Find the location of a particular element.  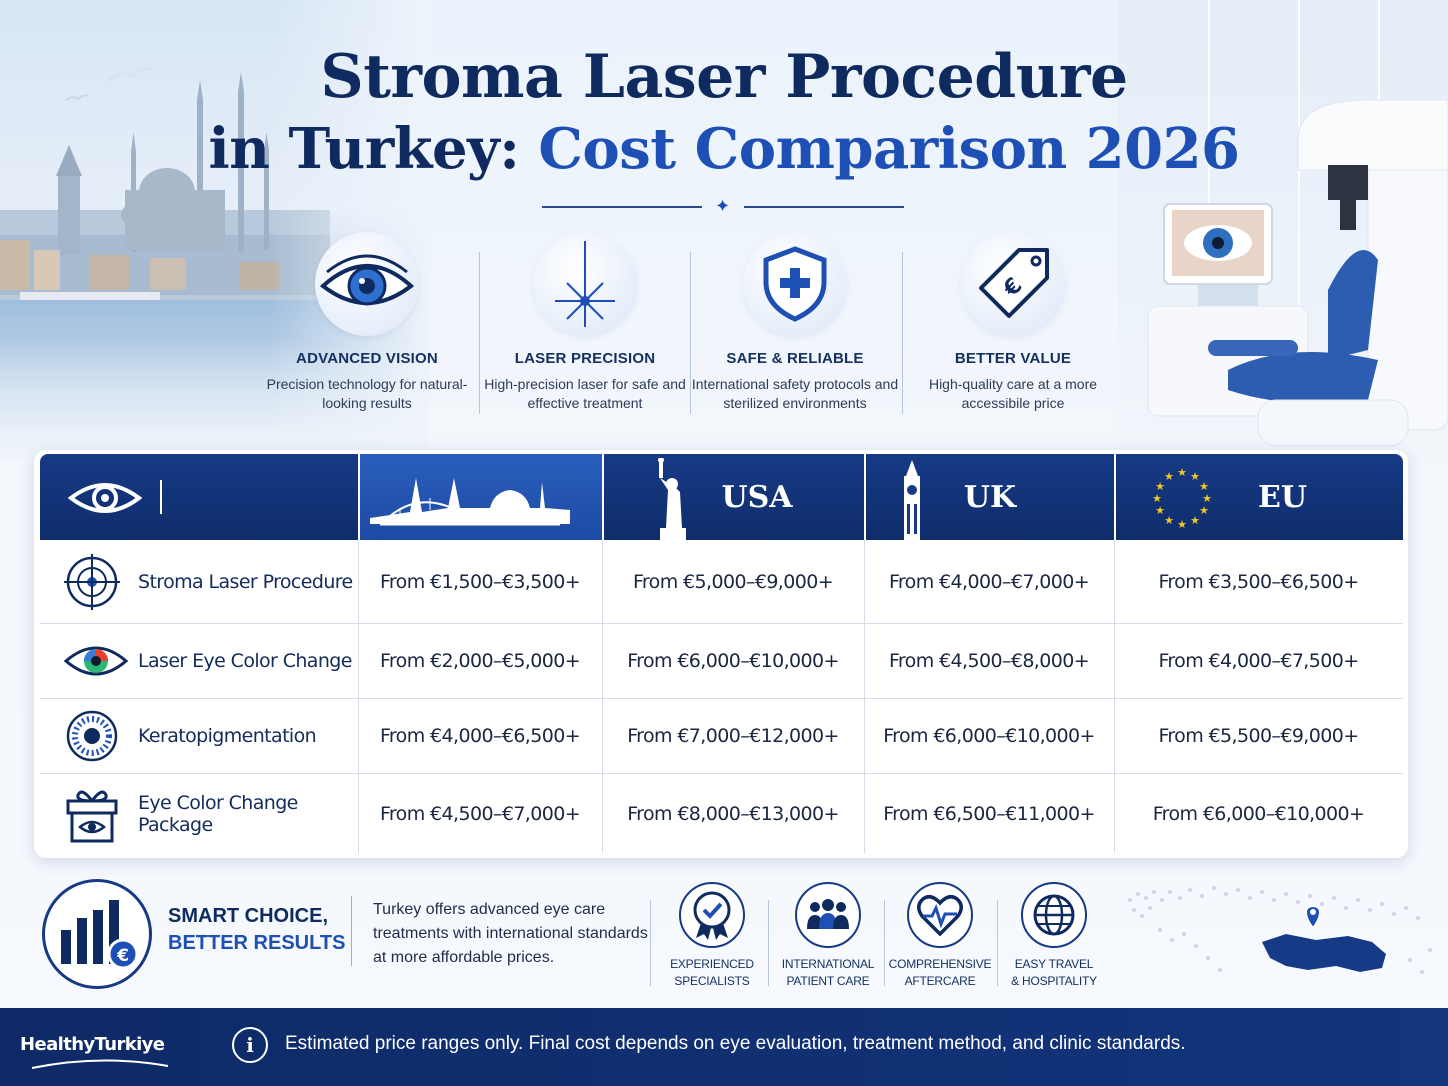

info-icon: i is located at coordinates (250, 1045).